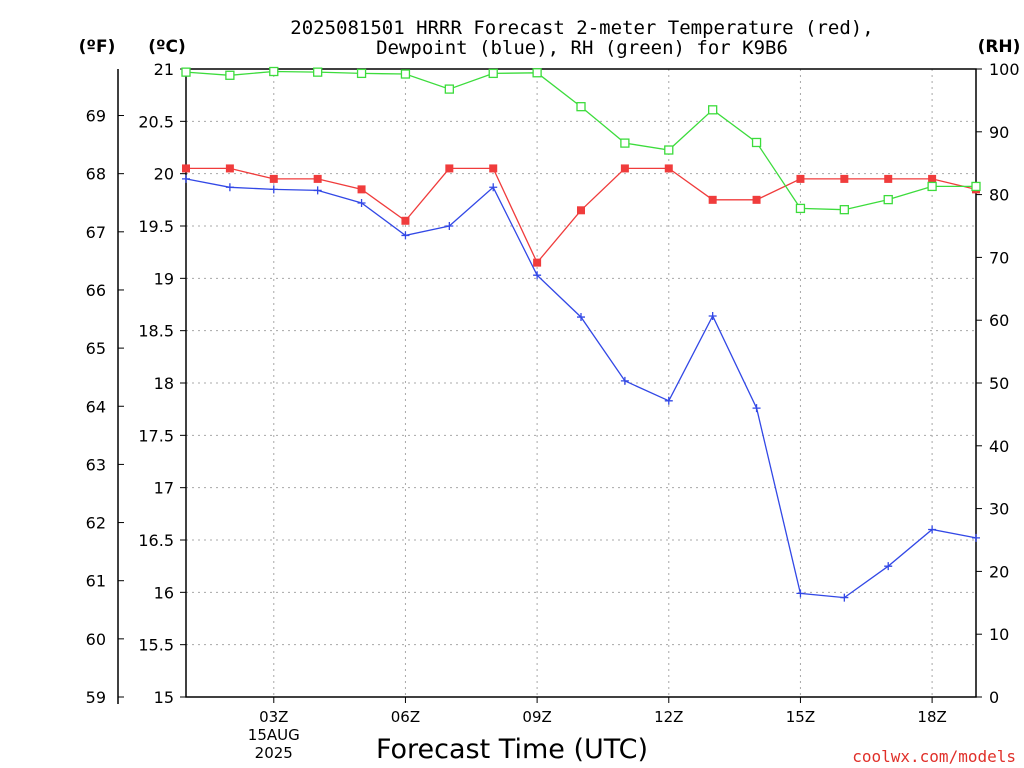 The width and height of the screenshot is (1024, 768). I want to click on celsius-tick-label: 19, so click(164, 278).